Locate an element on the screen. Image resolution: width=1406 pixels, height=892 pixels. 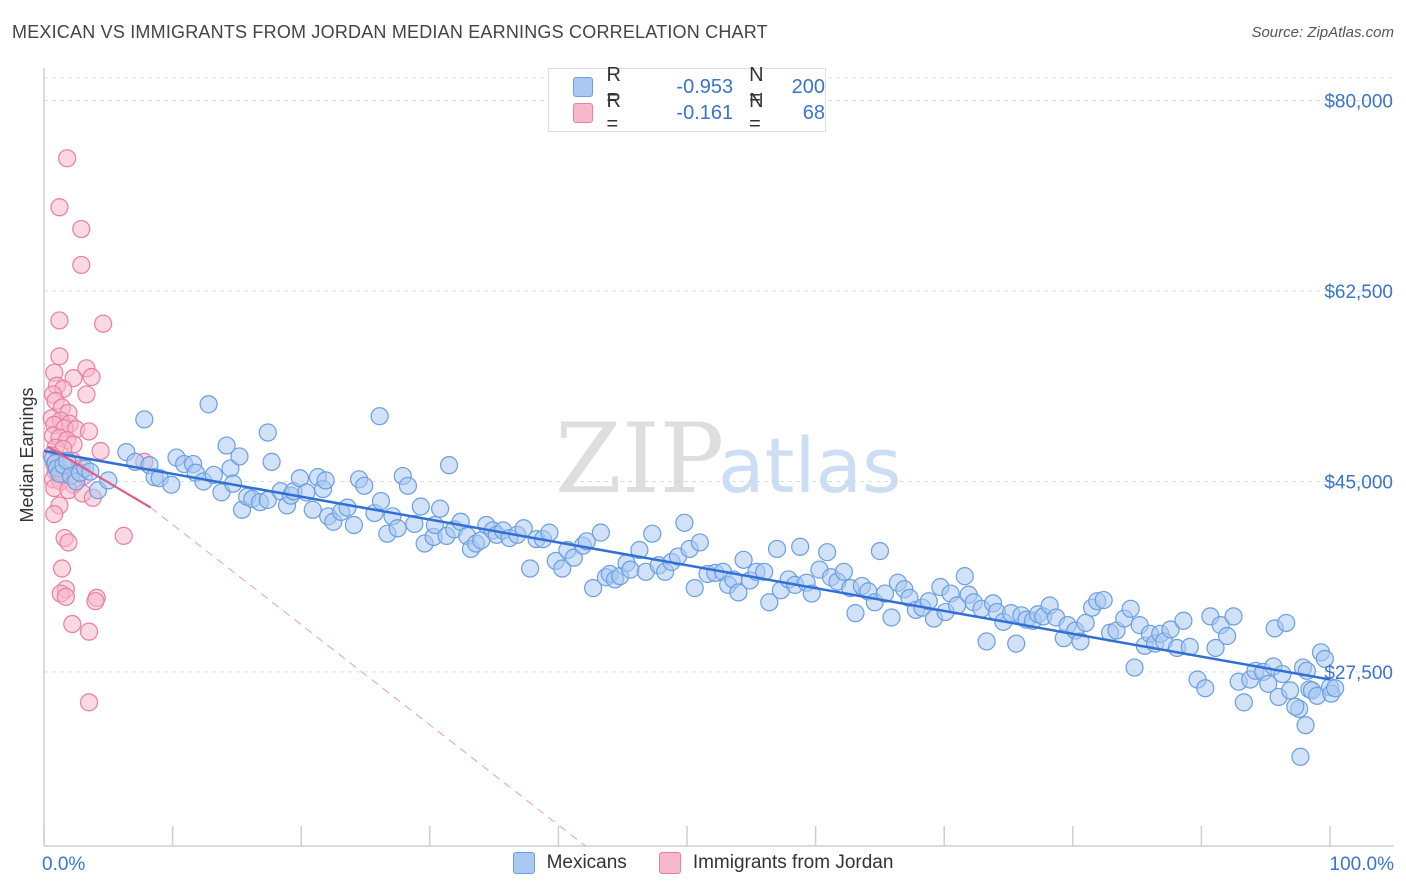
correlation-legend: R = -0.953 N = 200 R = -0.161 N = 68 is located at coordinates (687, 99).